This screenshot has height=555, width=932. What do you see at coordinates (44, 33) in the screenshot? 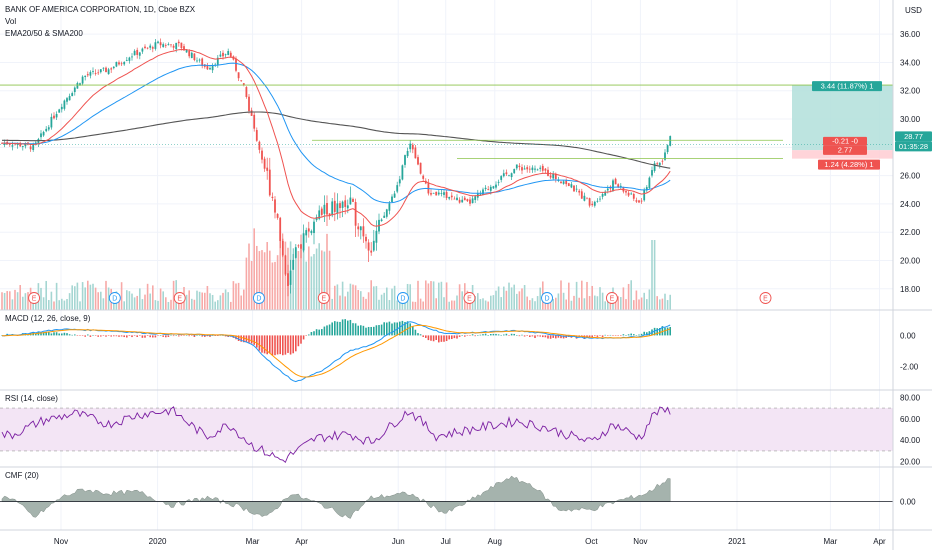
I see `ma-legend: EMA20/50 & SMA200` at bounding box center [44, 33].